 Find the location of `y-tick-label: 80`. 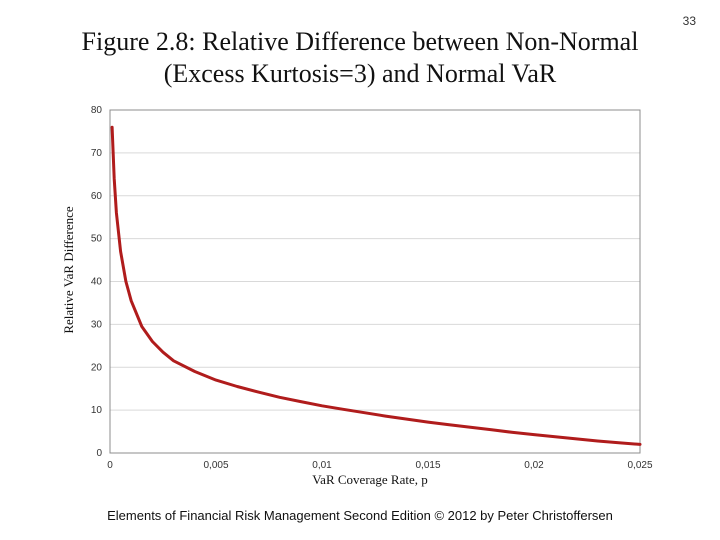

y-tick-label: 80 is located at coordinates (97, 110).